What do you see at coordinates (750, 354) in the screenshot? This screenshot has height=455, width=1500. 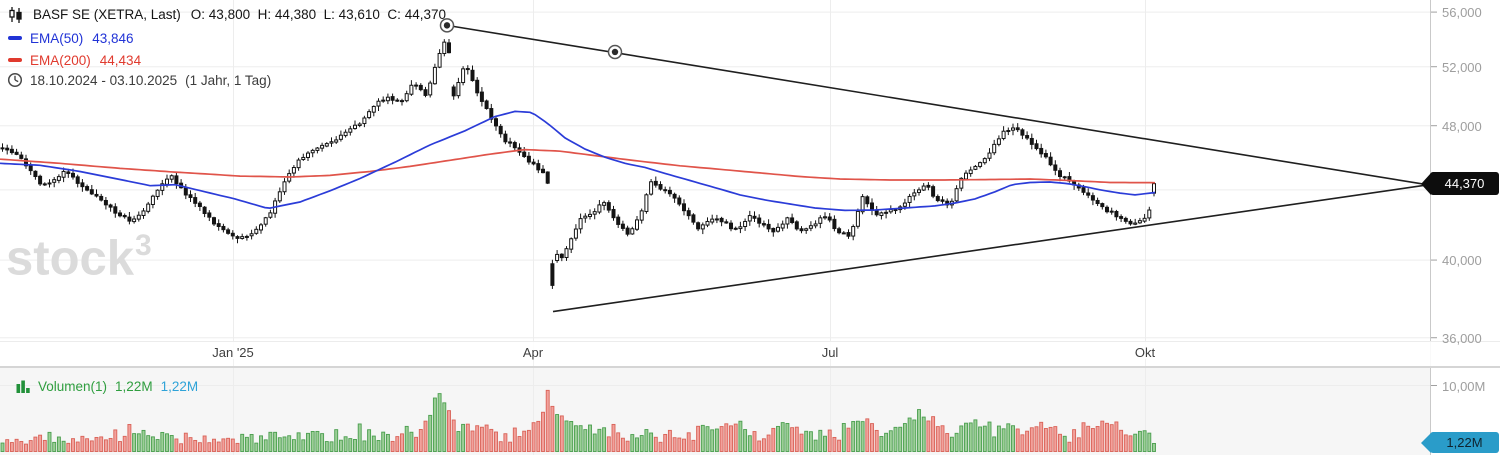 I see `time-axis-strip` at bounding box center [750, 354].